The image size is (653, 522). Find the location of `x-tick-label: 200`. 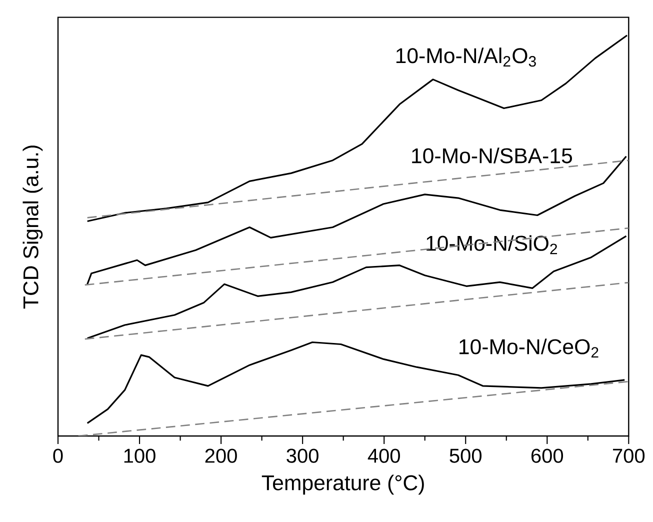

x-tick-label: 200 is located at coordinates (221, 455).